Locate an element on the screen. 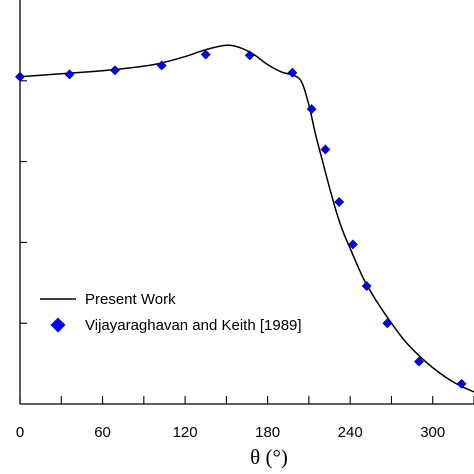 The height and width of the screenshot is (474, 474). legend-marker-swatch is located at coordinates (58, 325).